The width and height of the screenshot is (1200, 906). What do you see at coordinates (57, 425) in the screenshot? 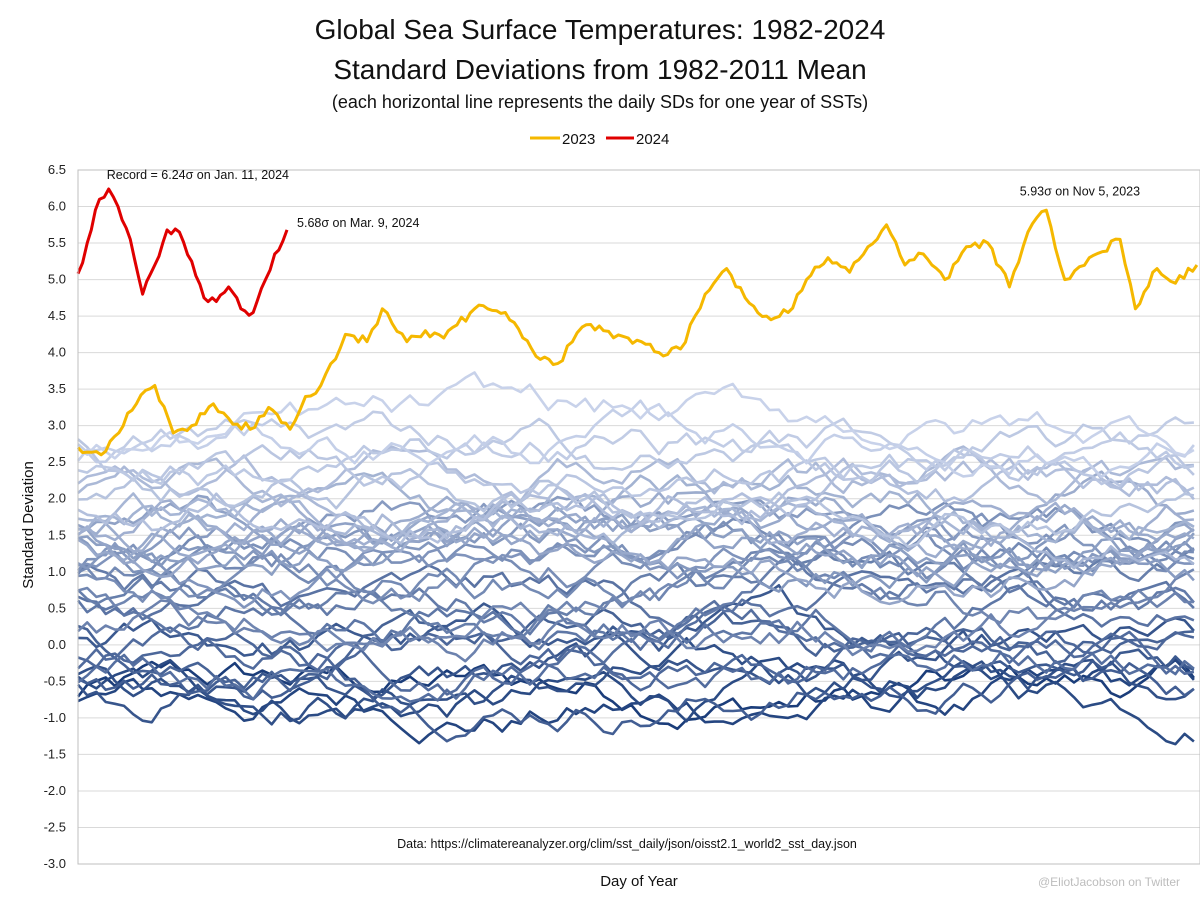
I see `y-tick-label: 3.0` at bounding box center [57, 425].